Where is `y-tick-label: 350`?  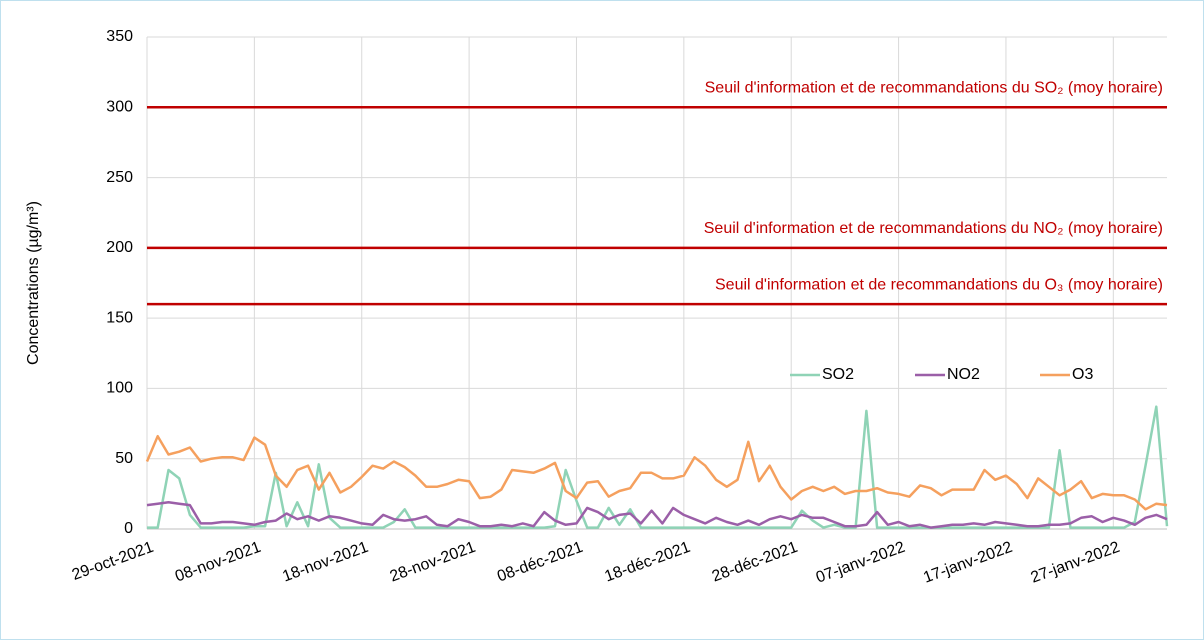
y-tick-label: 350 is located at coordinates (119, 36).